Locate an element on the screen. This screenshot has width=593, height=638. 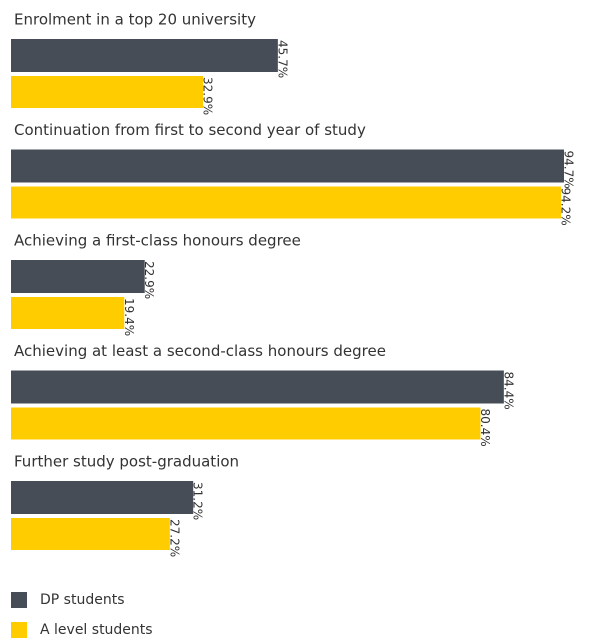
value-label: 31.2% is located at coordinates (198, 501).